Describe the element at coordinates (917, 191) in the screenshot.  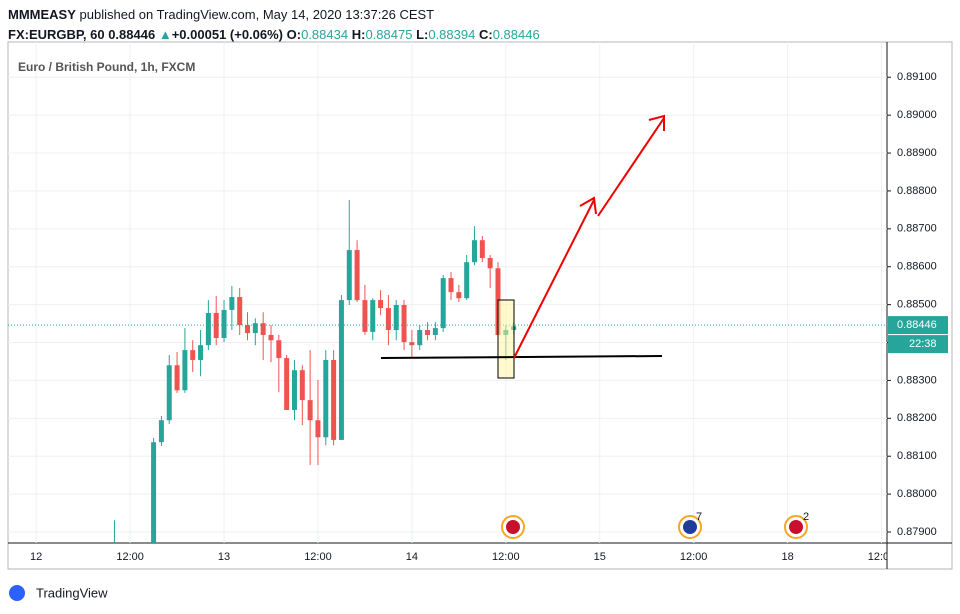
I see `y-tick-label: 0.88800` at that location.